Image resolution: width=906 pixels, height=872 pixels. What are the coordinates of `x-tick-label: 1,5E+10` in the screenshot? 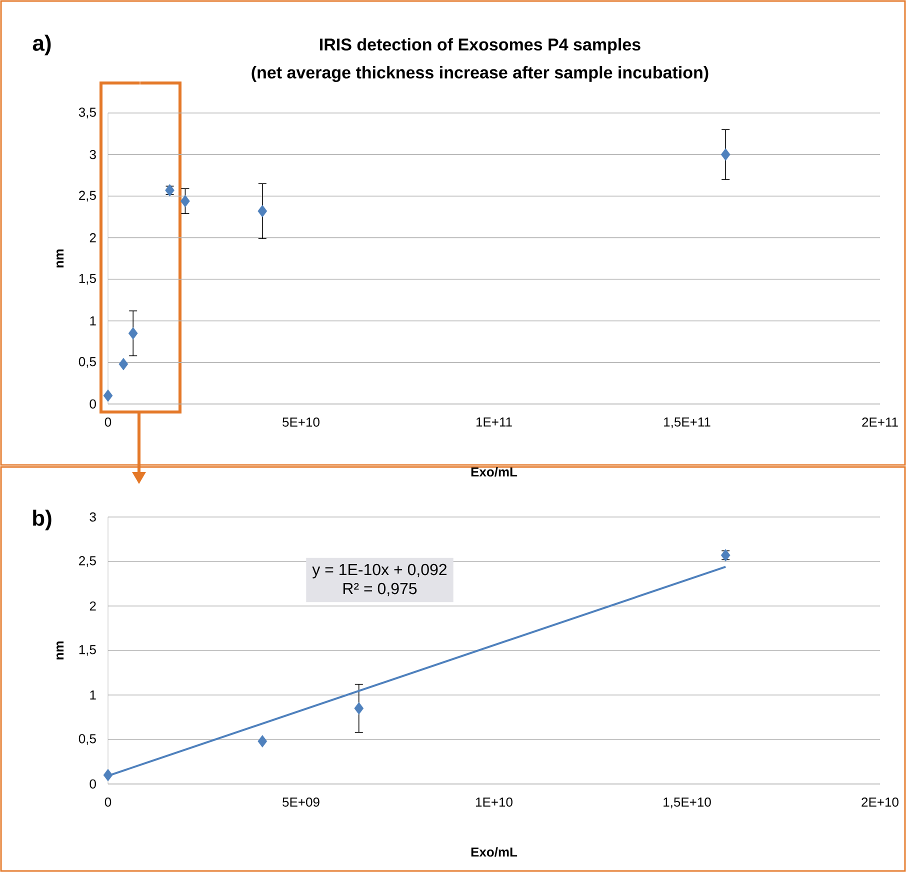 It's located at (687, 803).